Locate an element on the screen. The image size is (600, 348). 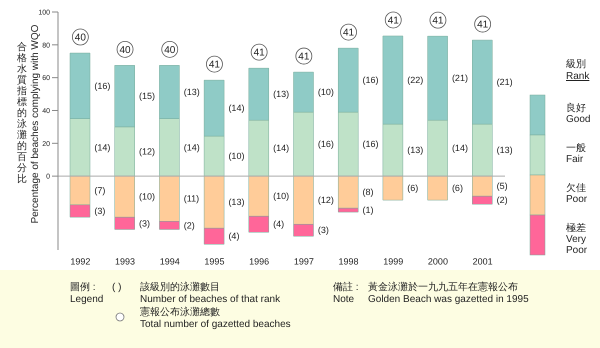
text: 該級別的泳灘數目 Number of beaches of that rank is located at coordinates (211, 293).